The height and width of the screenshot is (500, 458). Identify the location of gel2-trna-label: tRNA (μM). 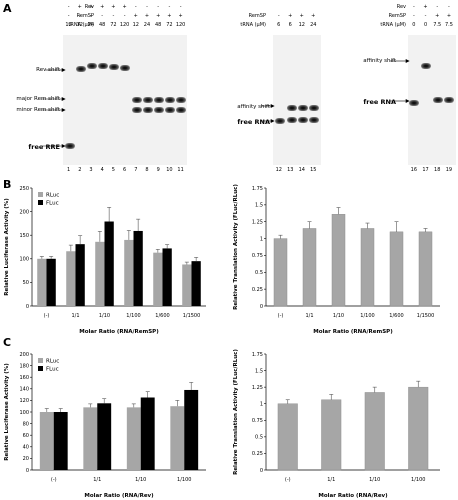
(253, 25).